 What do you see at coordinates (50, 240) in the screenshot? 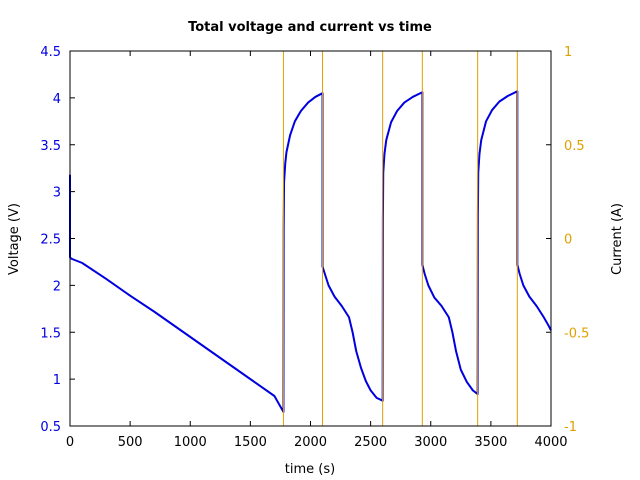
I see `y-tick-label: 2.5` at bounding box center [50, 240].